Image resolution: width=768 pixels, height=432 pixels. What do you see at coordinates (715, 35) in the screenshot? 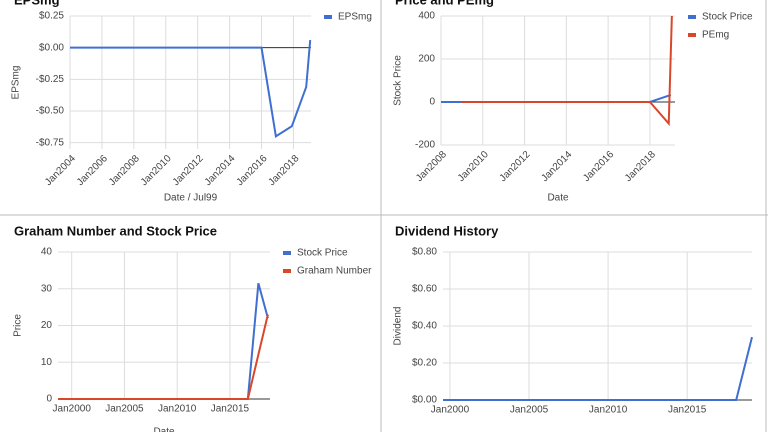
I see `legend-label: PEmg` at bounding box center [715, 35].